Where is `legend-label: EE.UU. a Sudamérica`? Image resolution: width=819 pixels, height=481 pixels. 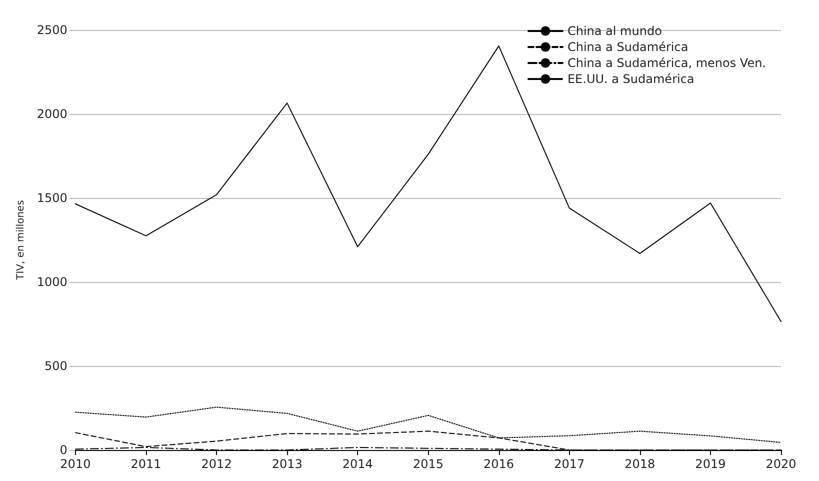 legend-label: EE.UU. a Sudamérica is located at coordinates (630, 79).